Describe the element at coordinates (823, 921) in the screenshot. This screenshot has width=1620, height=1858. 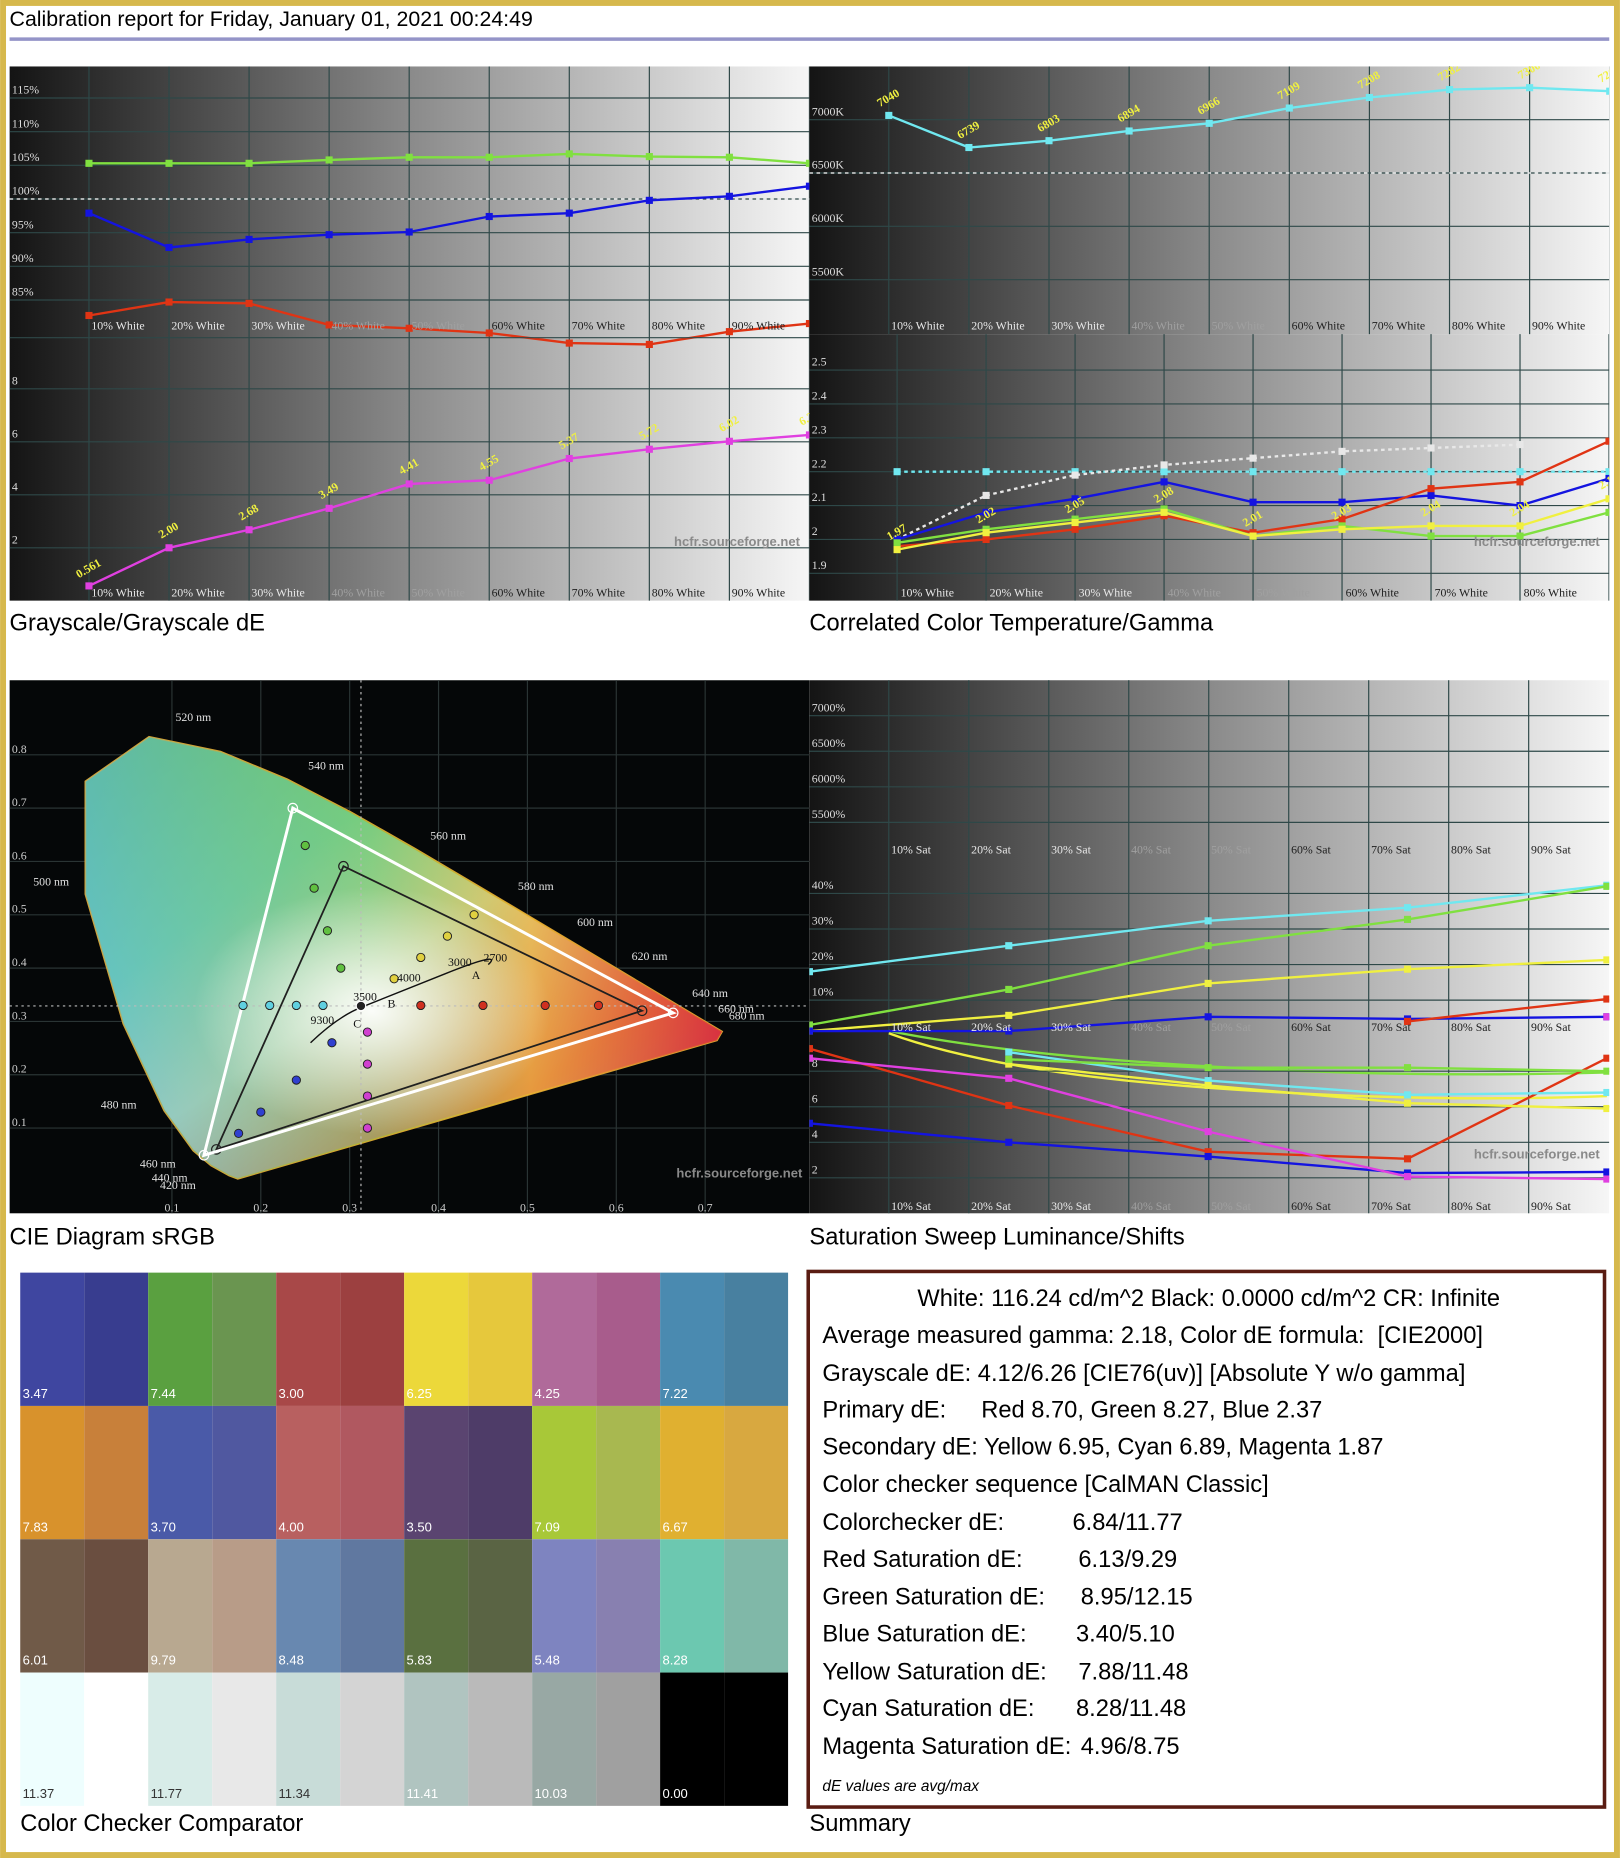
I see `y-tick-label: 30%` at that location.